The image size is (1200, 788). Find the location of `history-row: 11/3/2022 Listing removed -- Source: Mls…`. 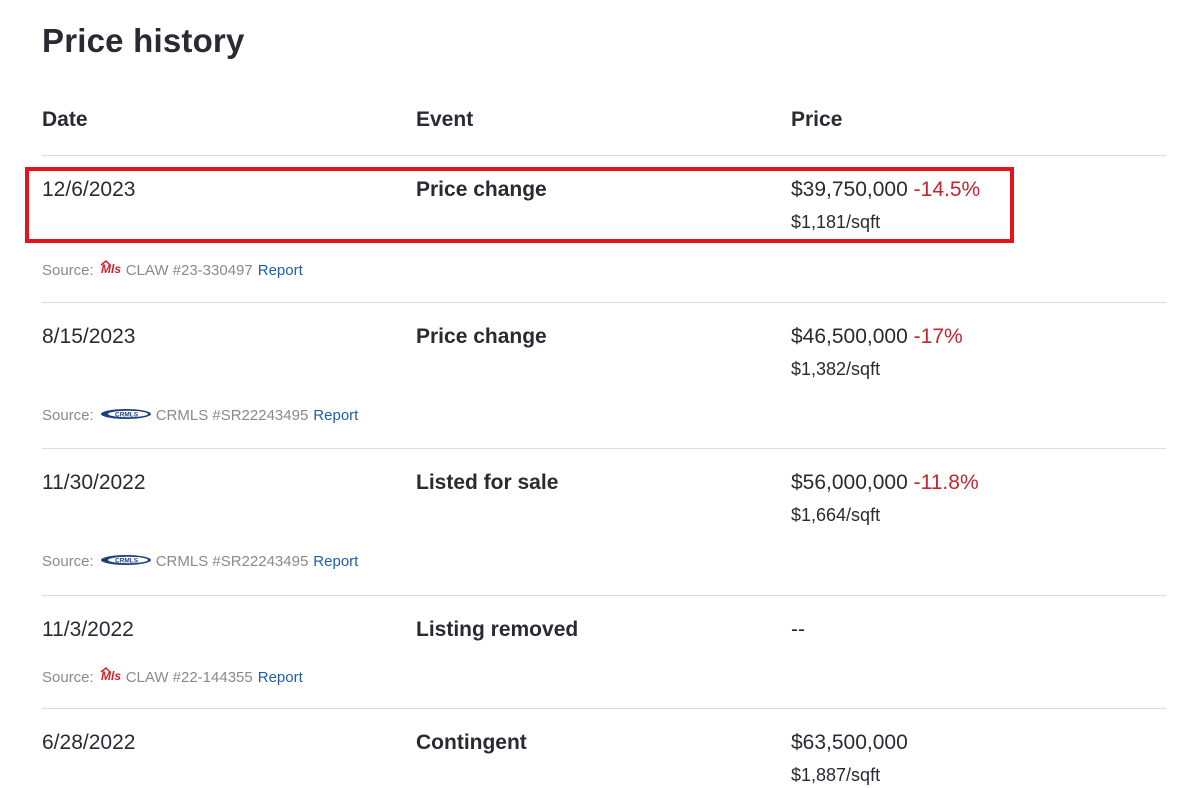

history-row: 11/3/2022 Listing removed -- Source: Mls… is located at coordinates (604, 652).